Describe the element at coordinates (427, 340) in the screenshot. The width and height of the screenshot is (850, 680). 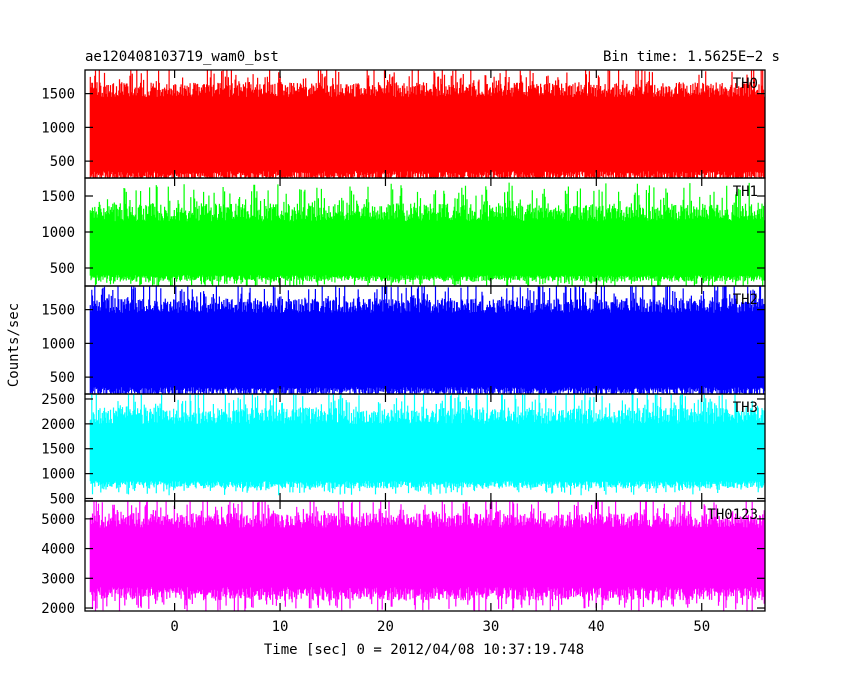
I see `series-th2` at that location.